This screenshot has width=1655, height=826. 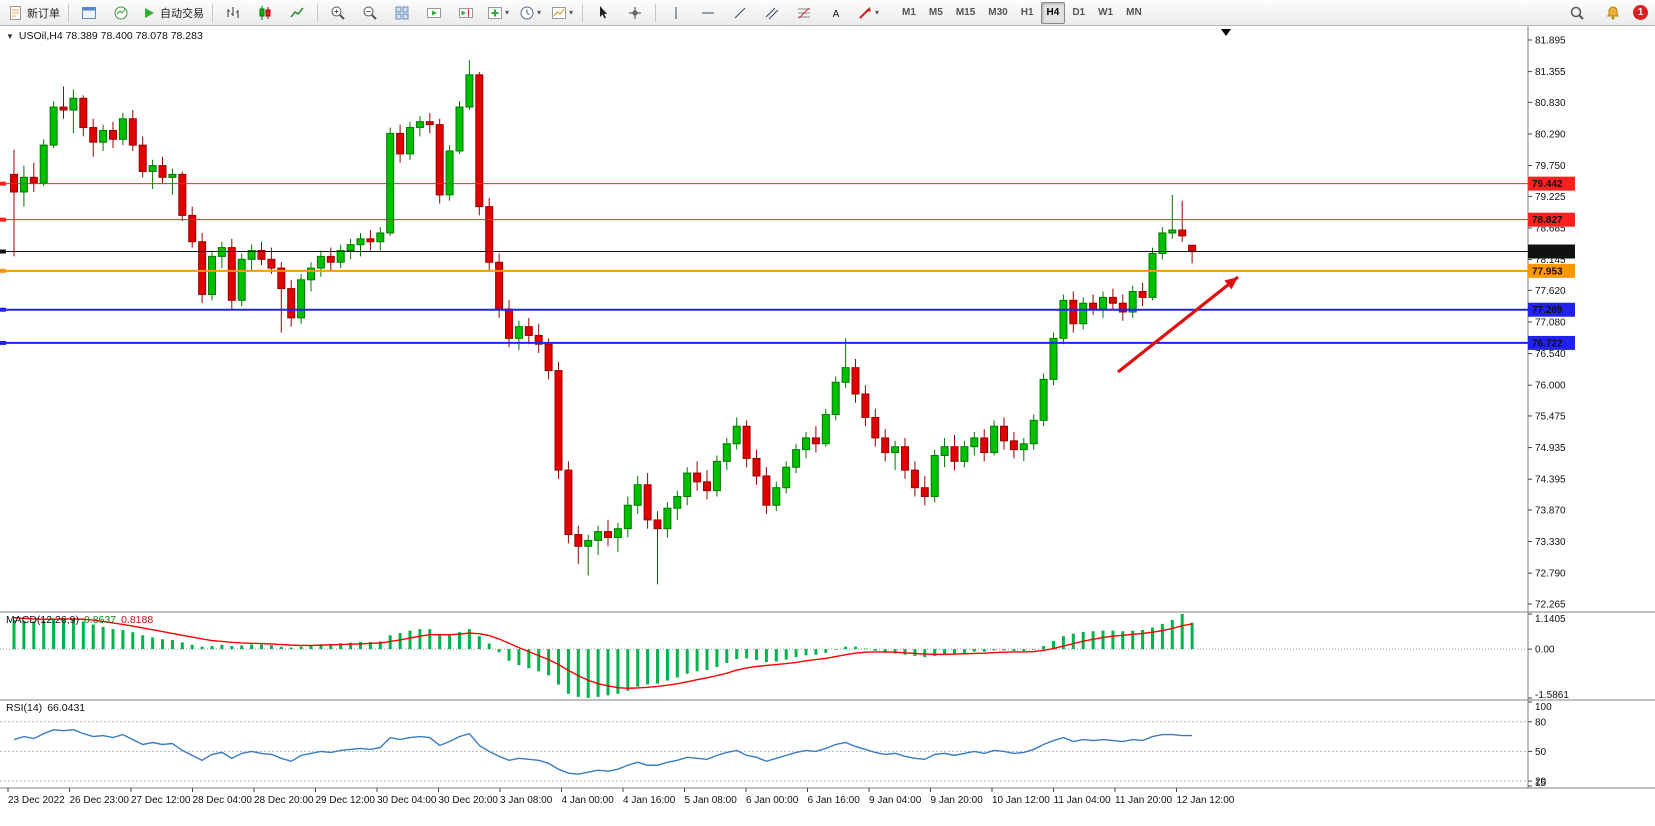 I want to click on auto-scroll-button, so click(x=434, y=13).